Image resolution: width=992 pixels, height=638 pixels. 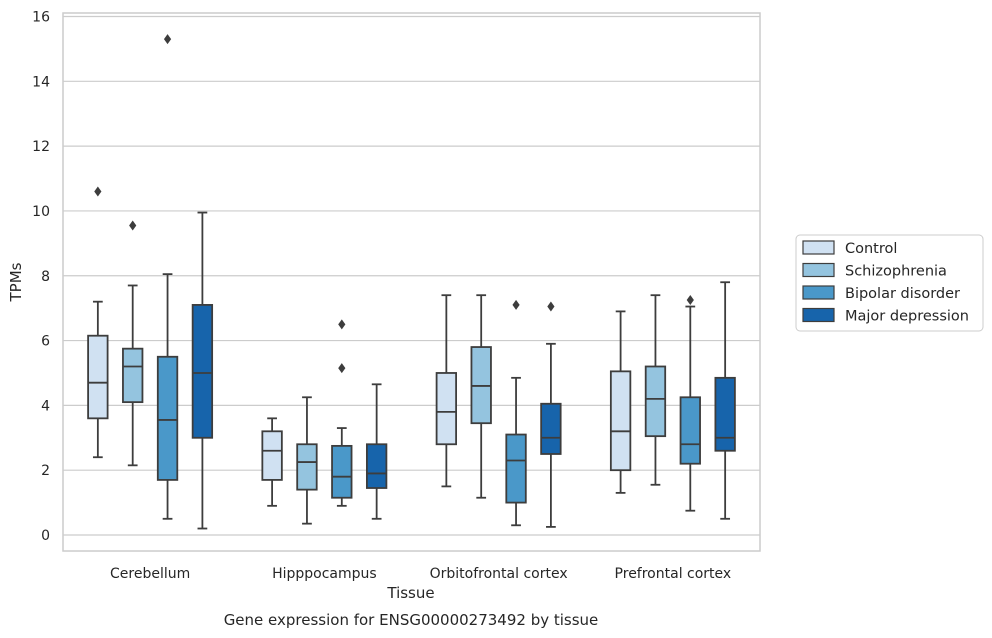 I want to click on y-tick-label: 10, so click(x=41, y=212).